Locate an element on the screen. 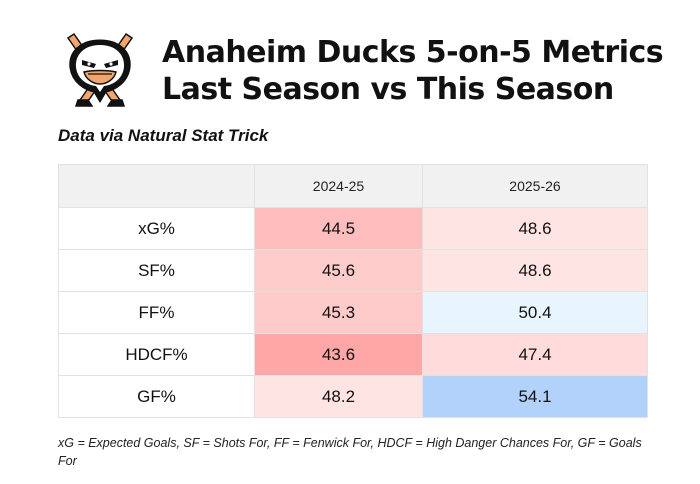  value-cell-2024-25: 44.5 is located at coordinates (338, 228).